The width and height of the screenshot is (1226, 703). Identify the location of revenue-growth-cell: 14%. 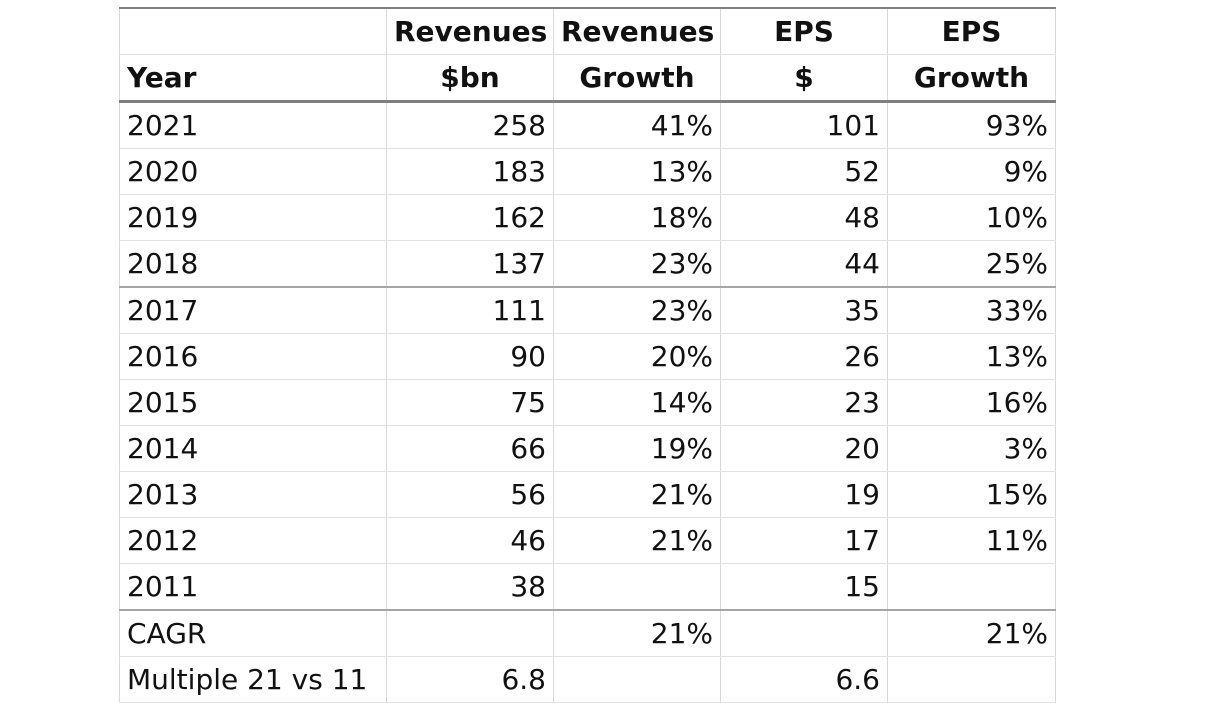
(637, 402).